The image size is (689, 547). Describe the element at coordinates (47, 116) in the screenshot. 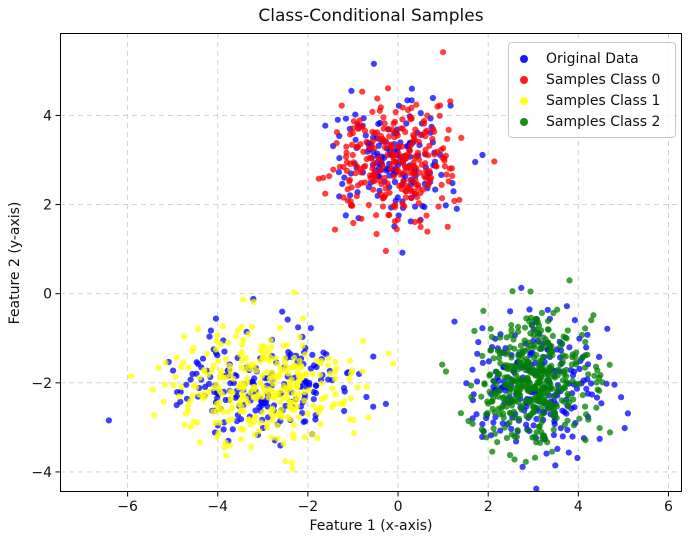

I see `y-tick-label: 4` at that location.